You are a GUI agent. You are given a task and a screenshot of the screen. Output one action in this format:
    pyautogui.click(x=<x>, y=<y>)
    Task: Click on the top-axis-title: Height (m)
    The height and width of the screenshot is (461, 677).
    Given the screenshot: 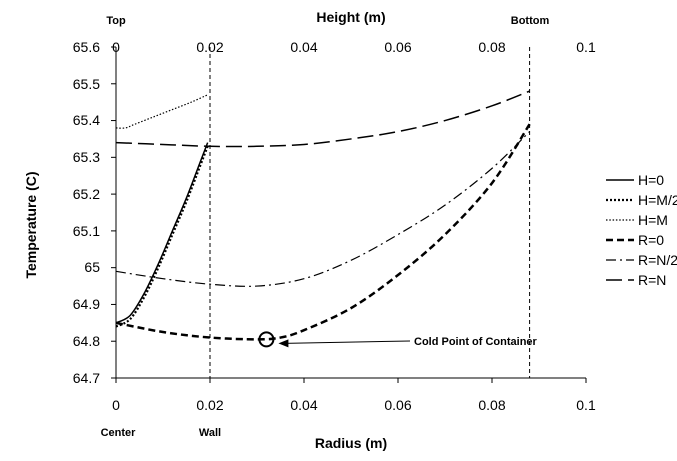 What is the action you would take?
    pyautogui.click(x=350, y=17)
    